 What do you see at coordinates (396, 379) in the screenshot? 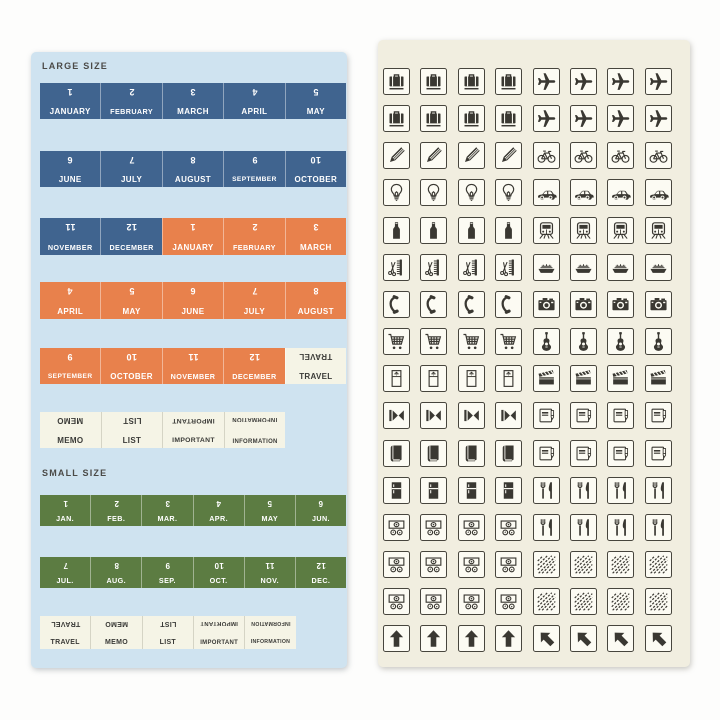
I see `bed-icon` at bounding box center [396, 379].